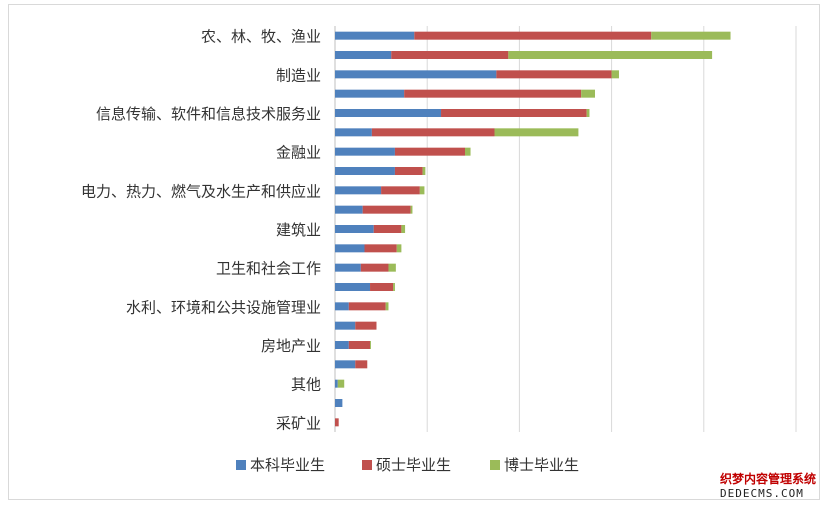 The image size is (830, 510). Describe the element at coordinates (298, 75) in the screenshot. I see `category-label: 制造业` at that location.